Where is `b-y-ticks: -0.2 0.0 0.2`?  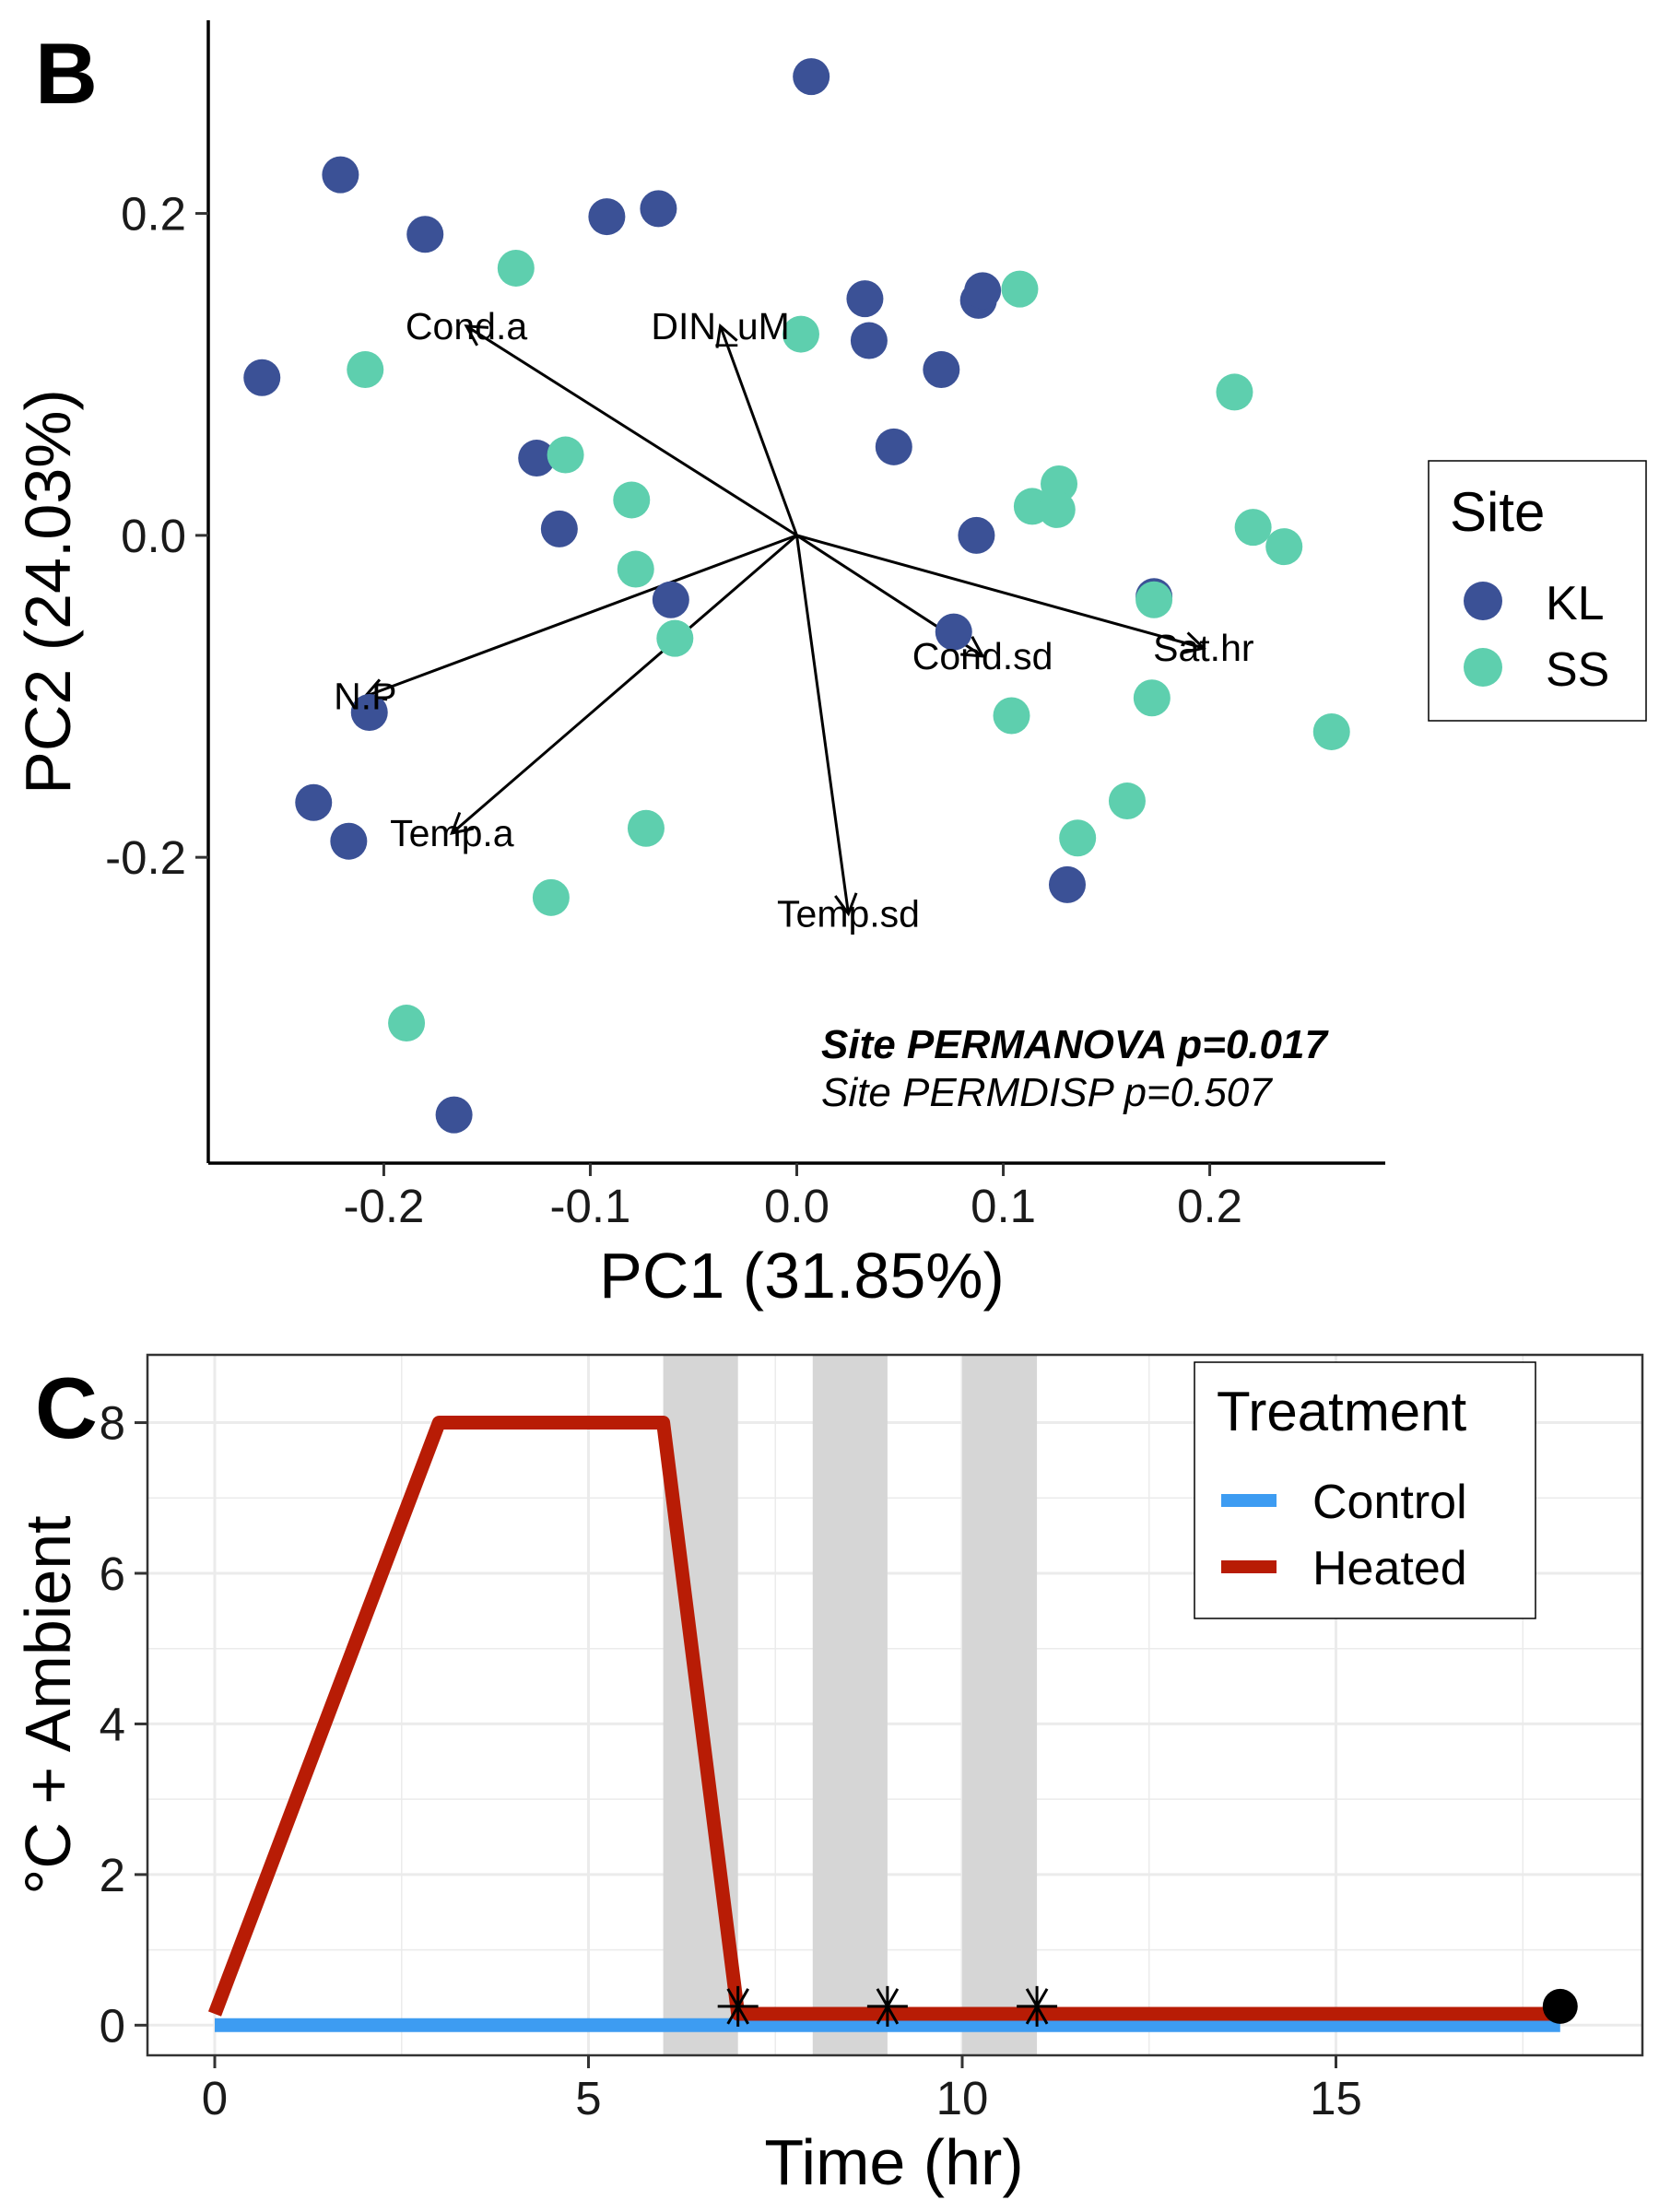
b-y-ticks: -0.2 0.0 0.2 is located at coordinates (156, 536).